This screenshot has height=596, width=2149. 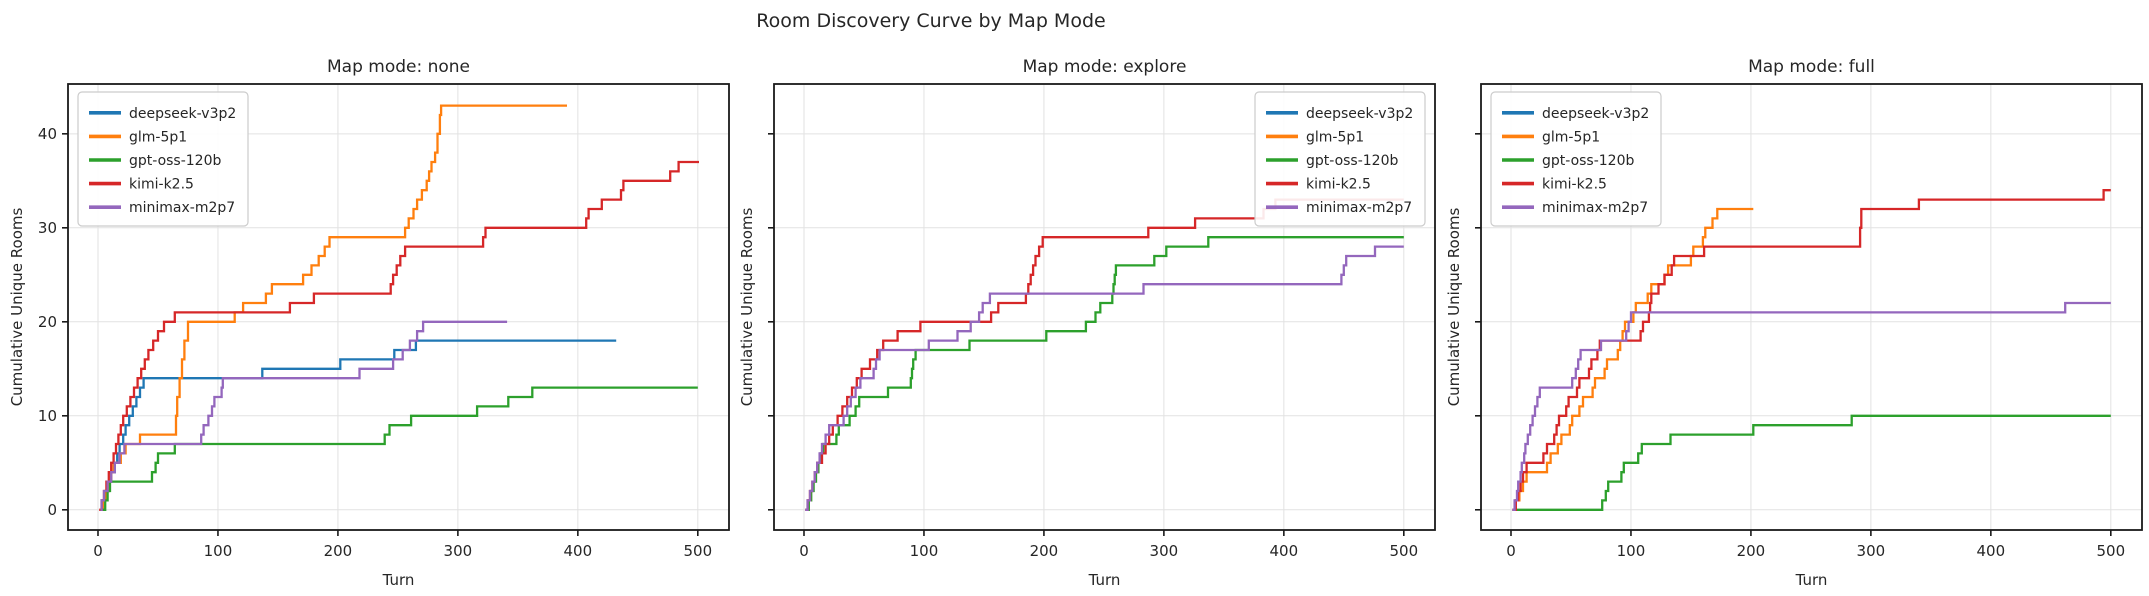 What do you see at coordinates (930, 21) in the screenshot?
I see `figure-title: Room Discovery Curve by Map Mode` at bounding box center [930, 21].